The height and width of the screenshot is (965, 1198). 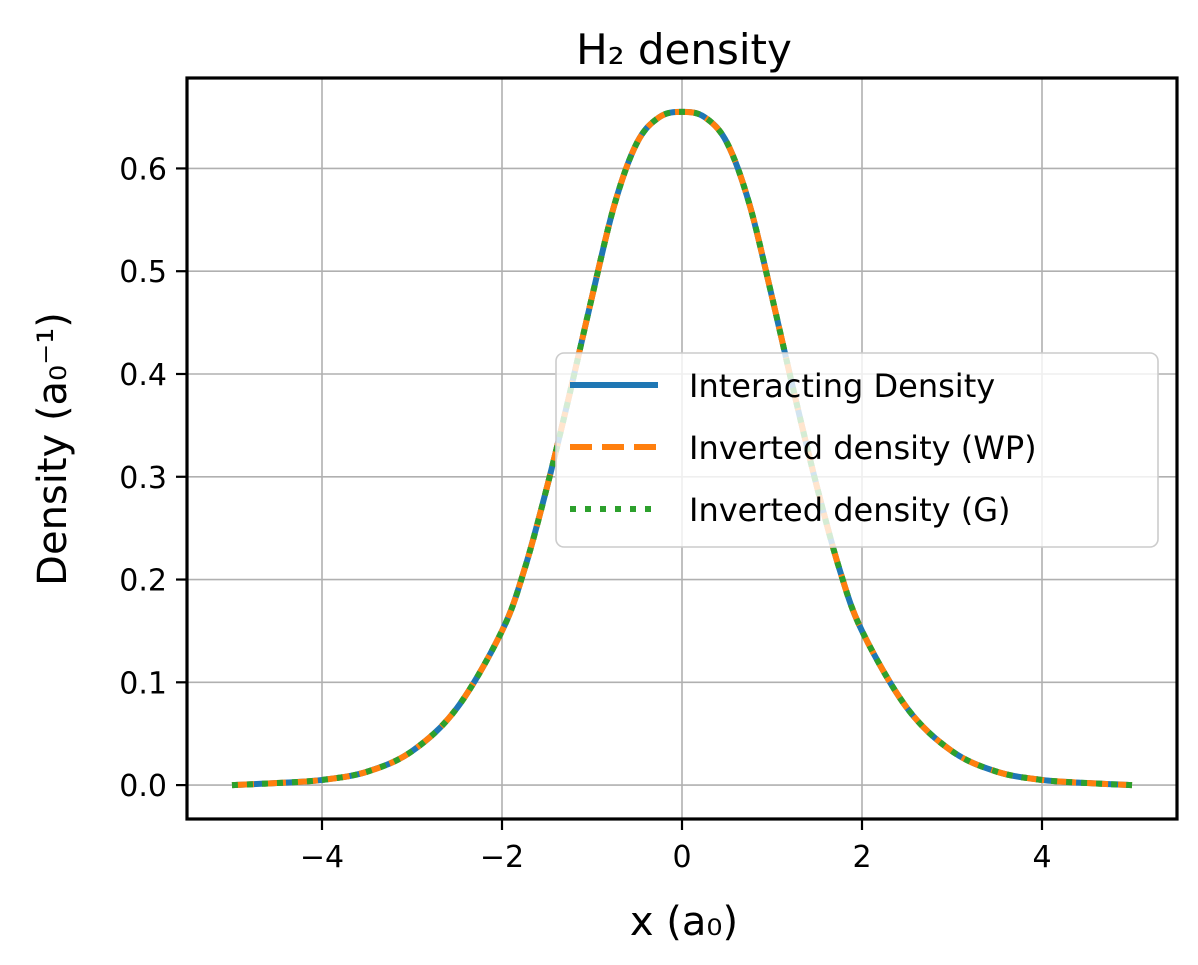 What do you see at coordinates (1041, 857) in the screenshot?
I see `x-tick-label: 4` at bounding box center [1041, 857].